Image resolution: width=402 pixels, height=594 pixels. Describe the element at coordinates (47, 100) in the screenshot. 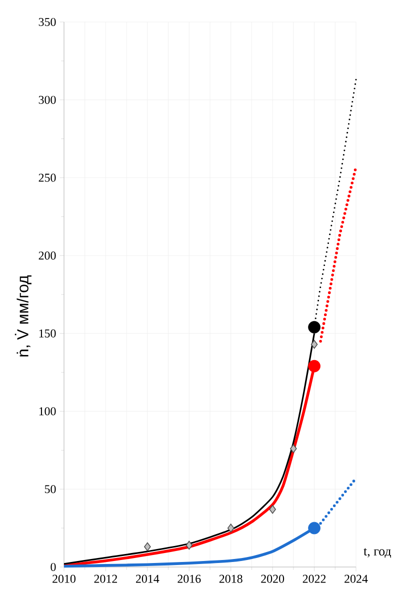

I see `y-tick-label: 300` at that location.